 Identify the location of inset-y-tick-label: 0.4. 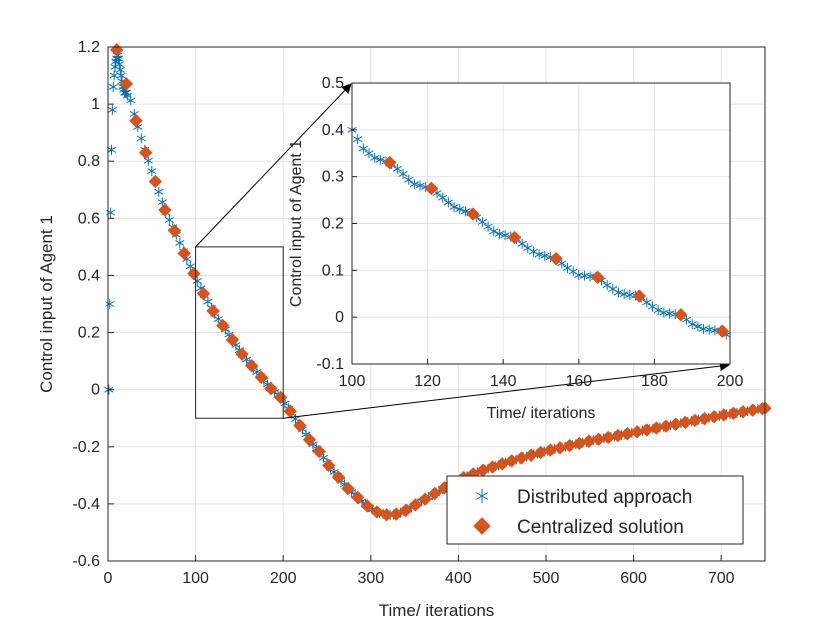
(333, 130).